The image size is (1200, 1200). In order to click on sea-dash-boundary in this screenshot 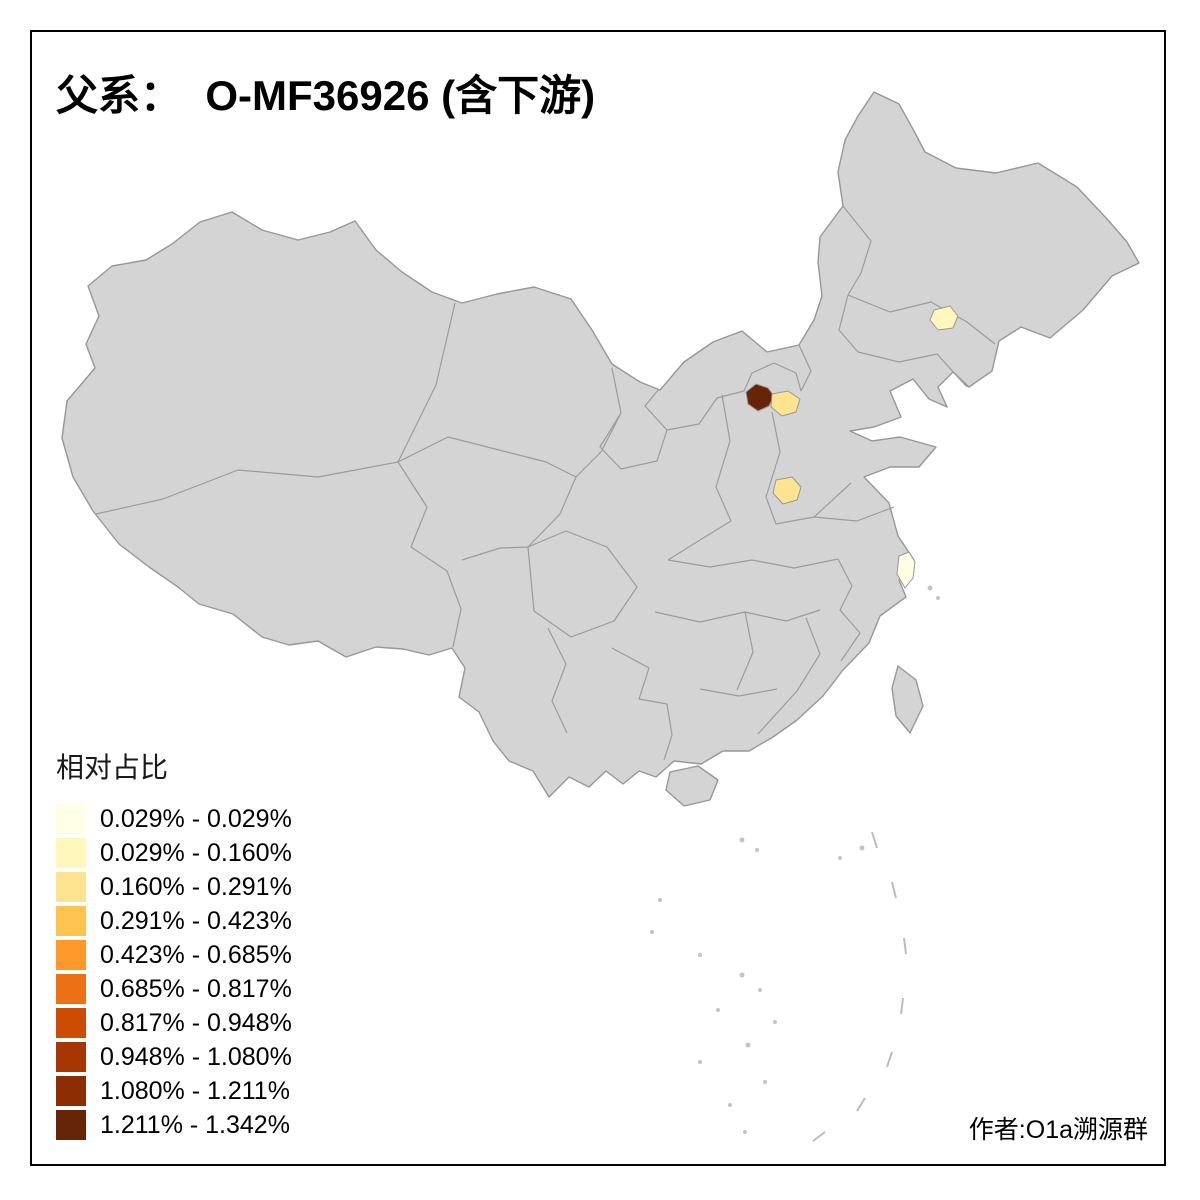, I will do `click(859, 986)`.